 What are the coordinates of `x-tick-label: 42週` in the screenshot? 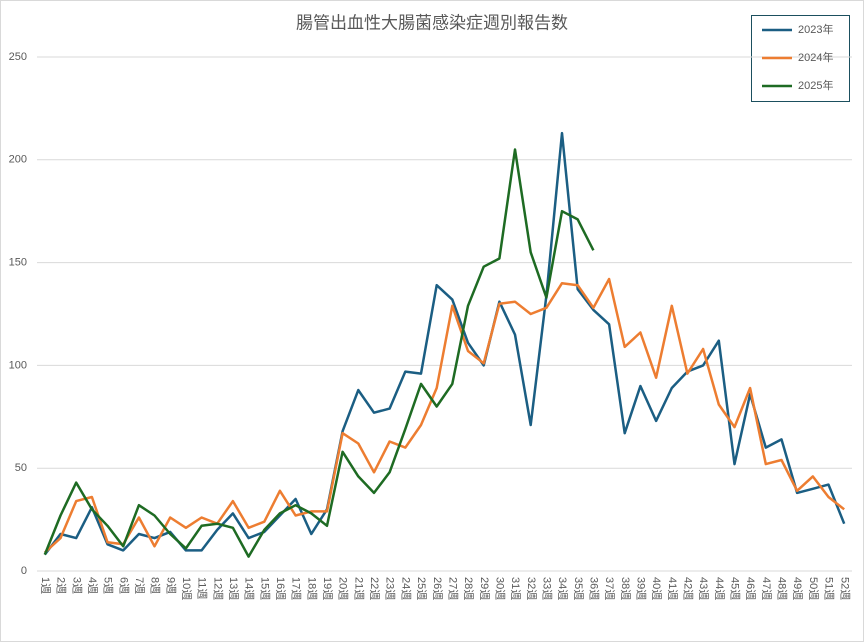 It's located at (688, 588).